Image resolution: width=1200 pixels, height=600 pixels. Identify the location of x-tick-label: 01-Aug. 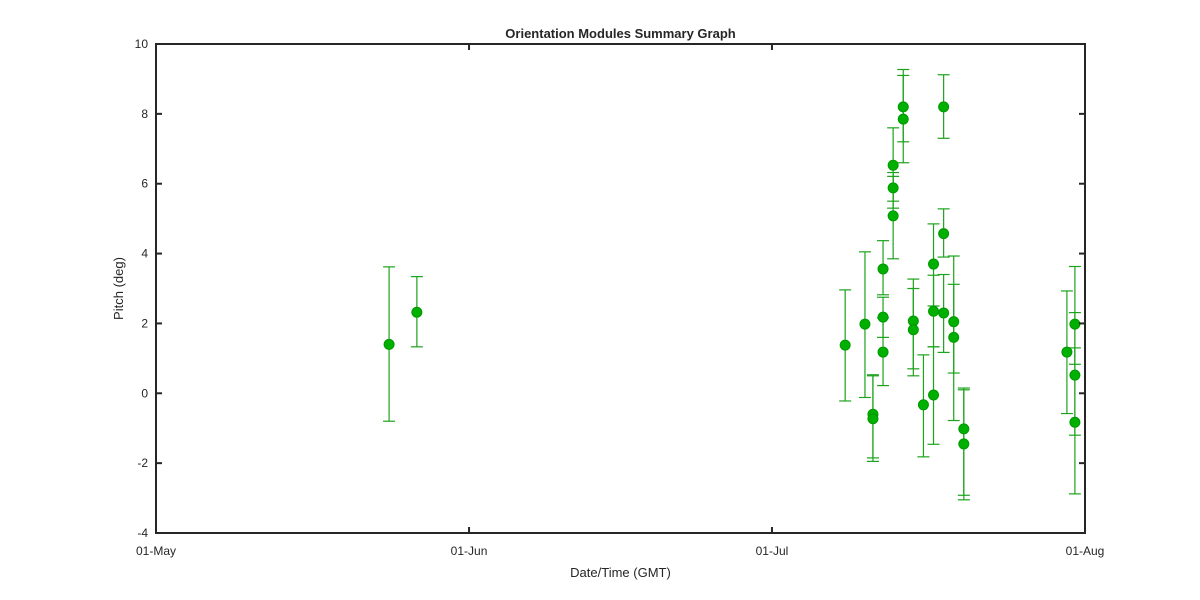
(1085, 551).